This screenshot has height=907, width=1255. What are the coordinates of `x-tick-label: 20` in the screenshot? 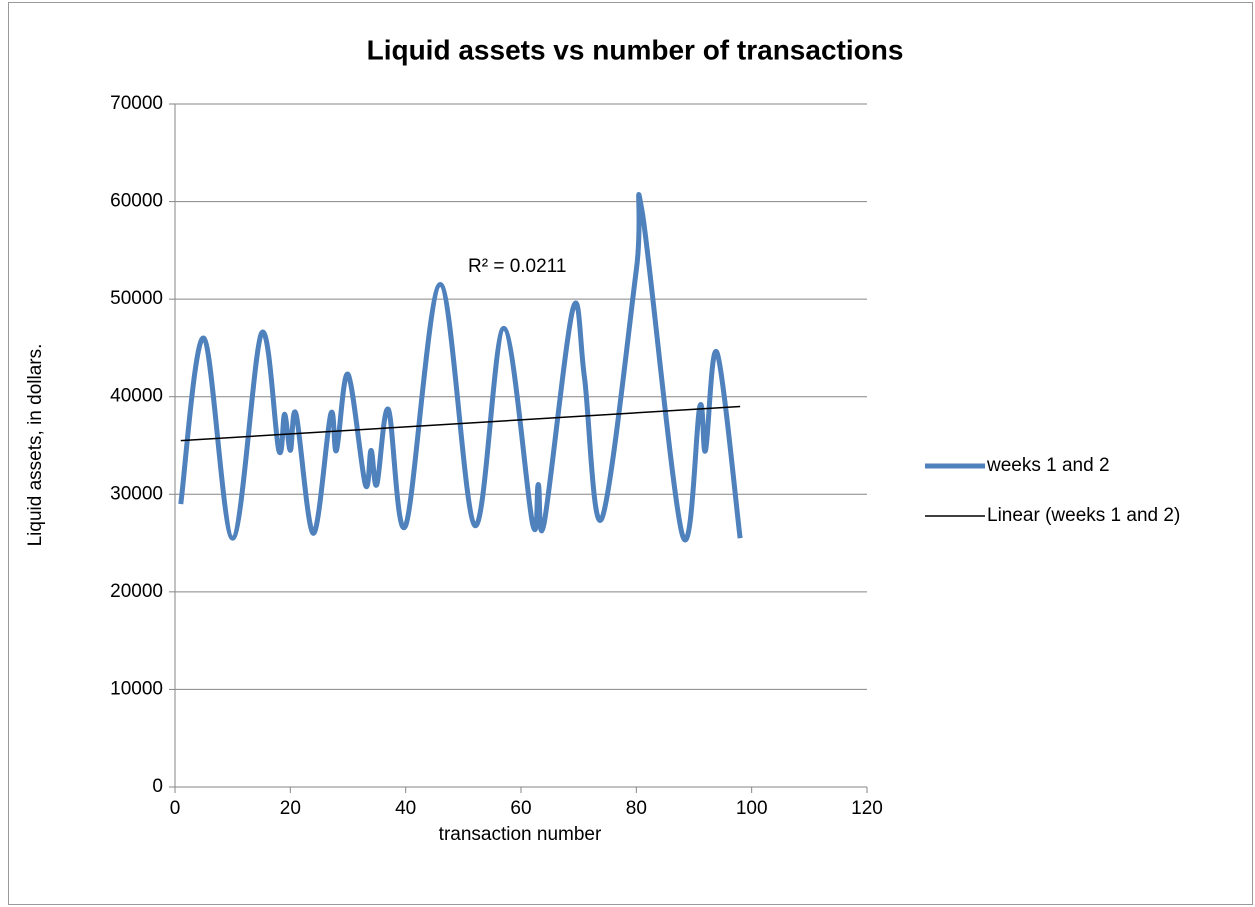 It's located at (290, 808).